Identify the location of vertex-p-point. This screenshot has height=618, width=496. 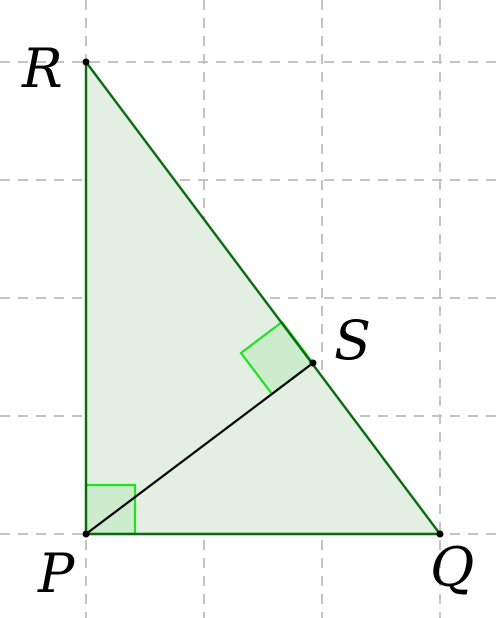
(86, 534).